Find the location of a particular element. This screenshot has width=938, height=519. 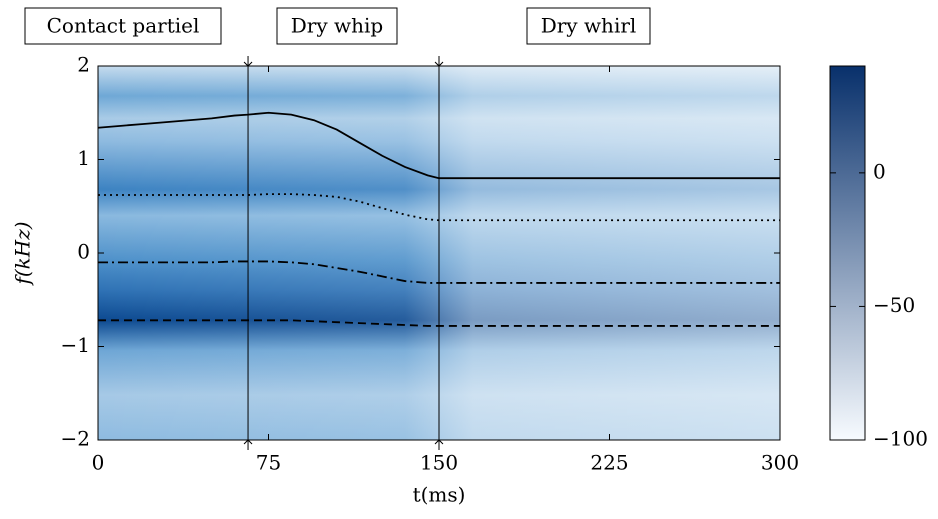

region-label: Dry whip is located at coordinates (337, 26).